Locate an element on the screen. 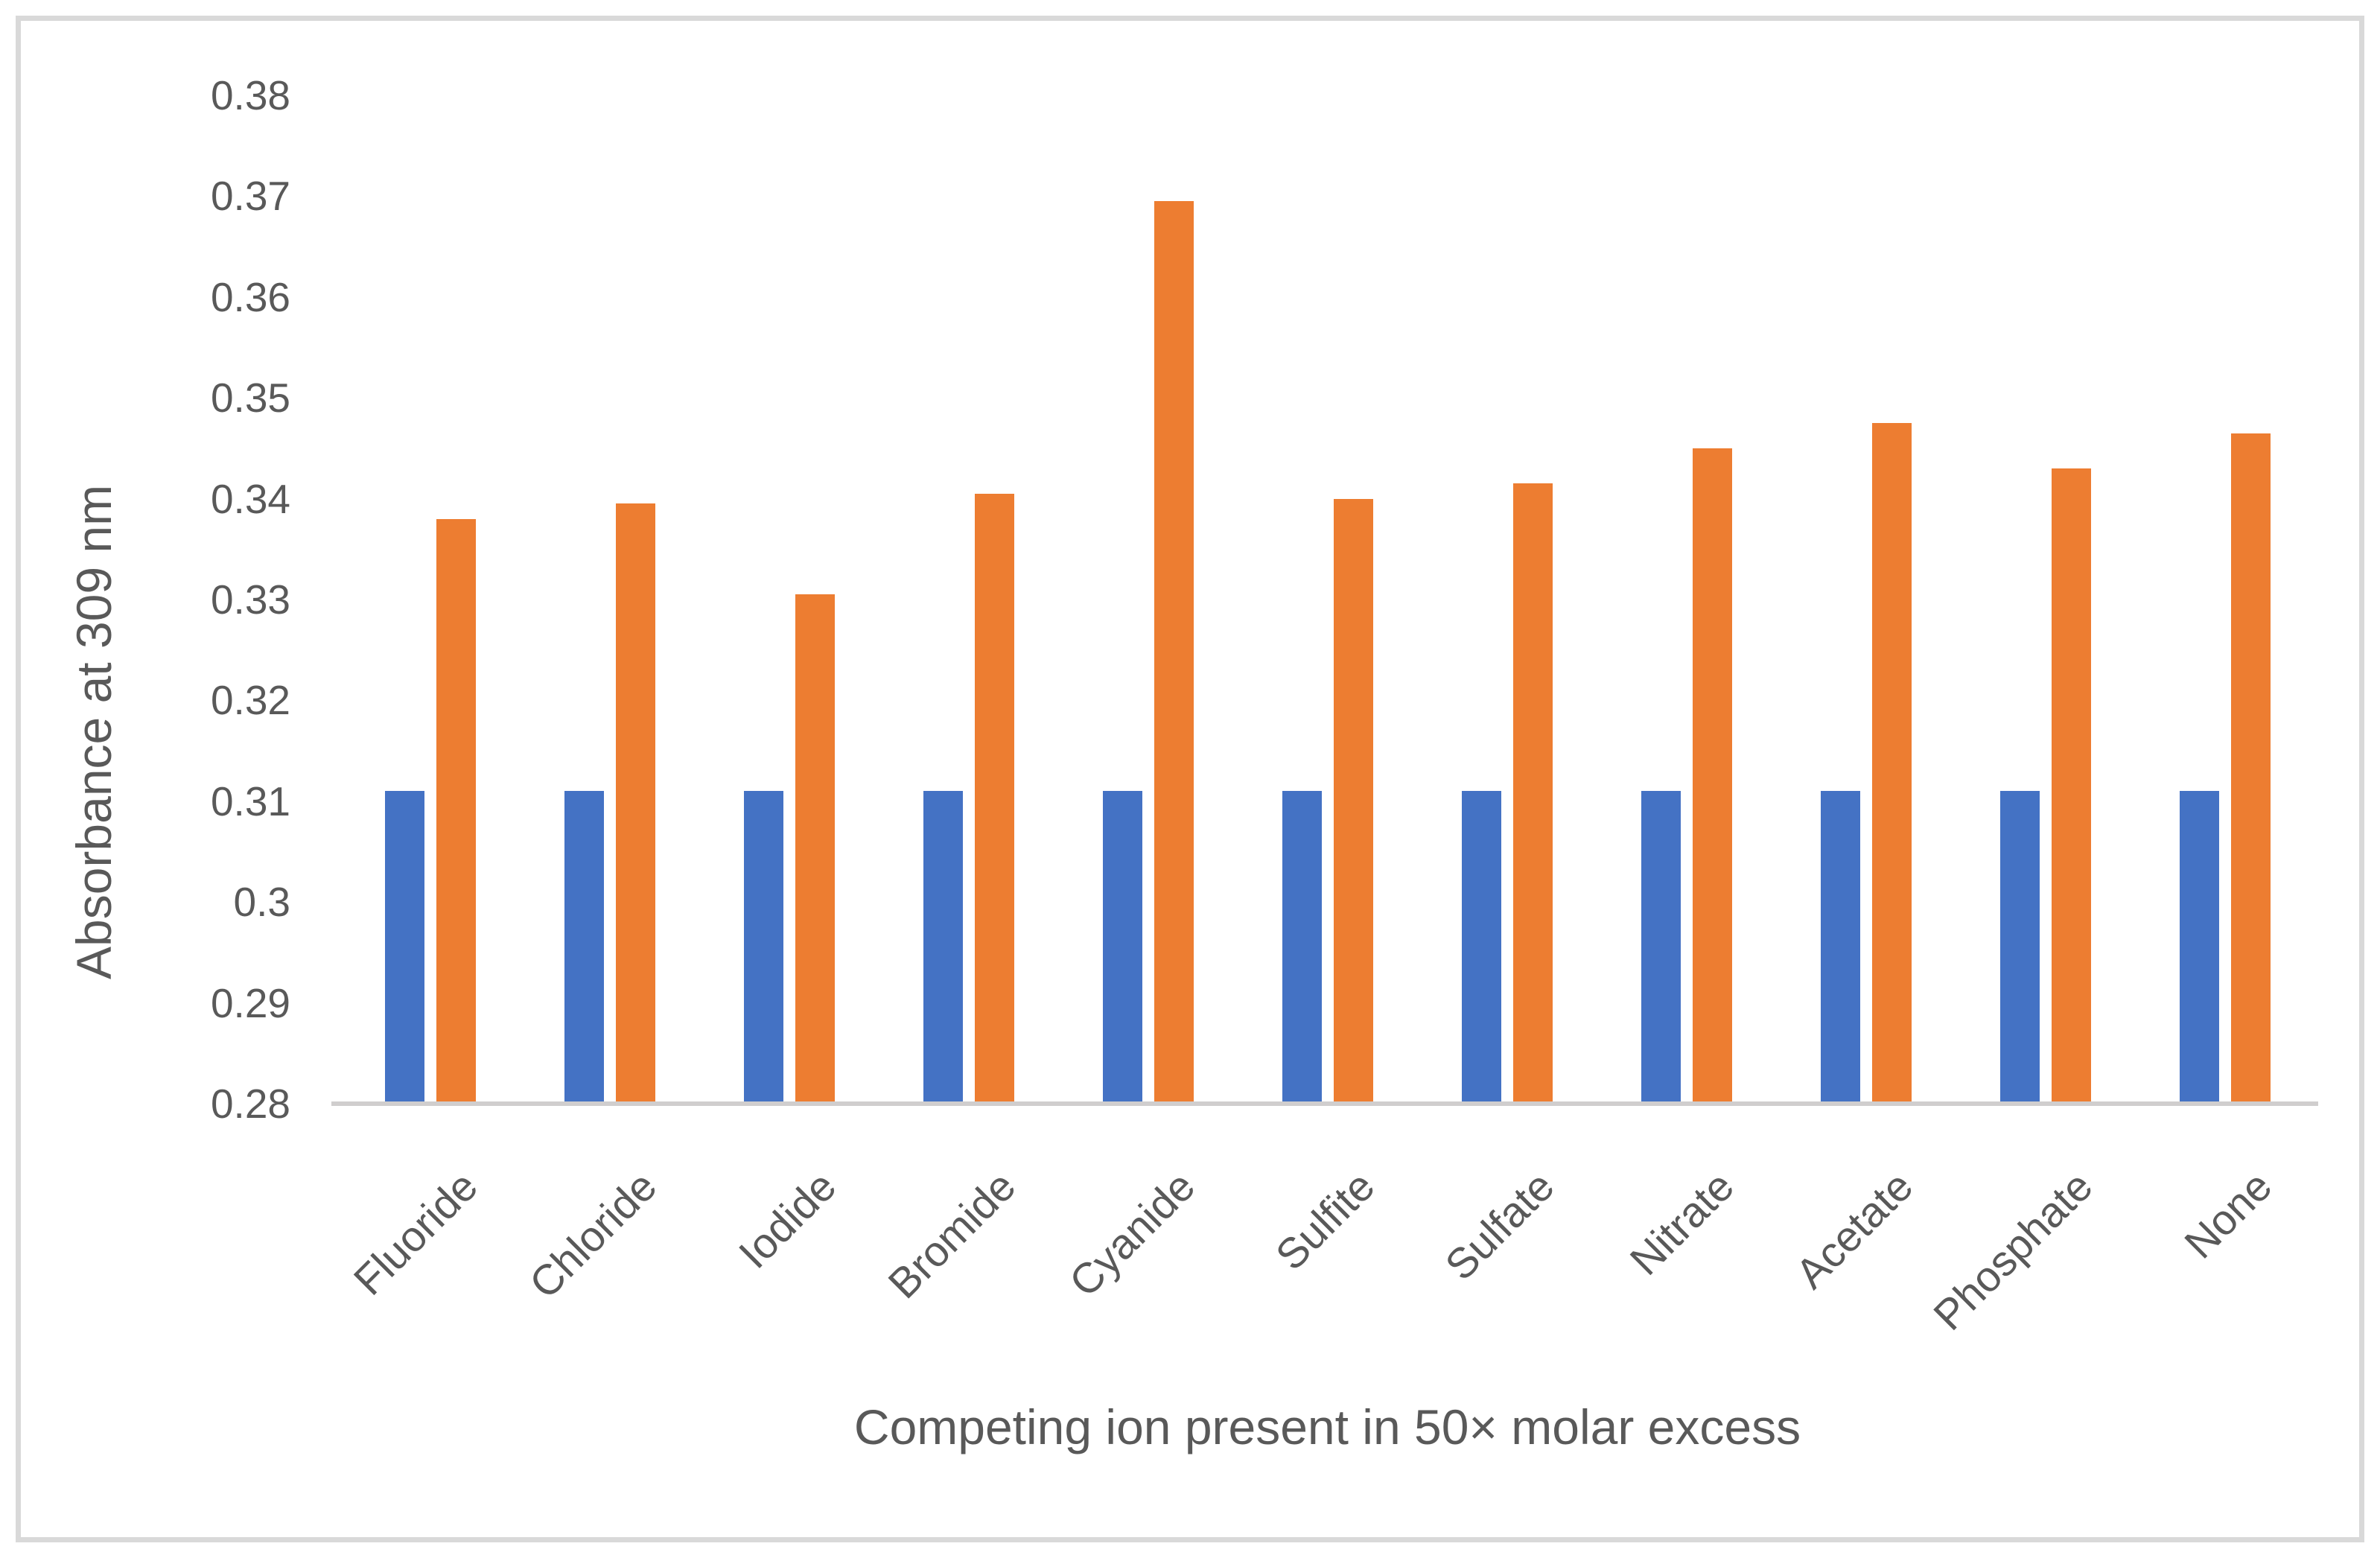 Image resolution: width=2380 pixels, height=1558 pixels. bar-orange-bromide is located at coordinates (994, 798).